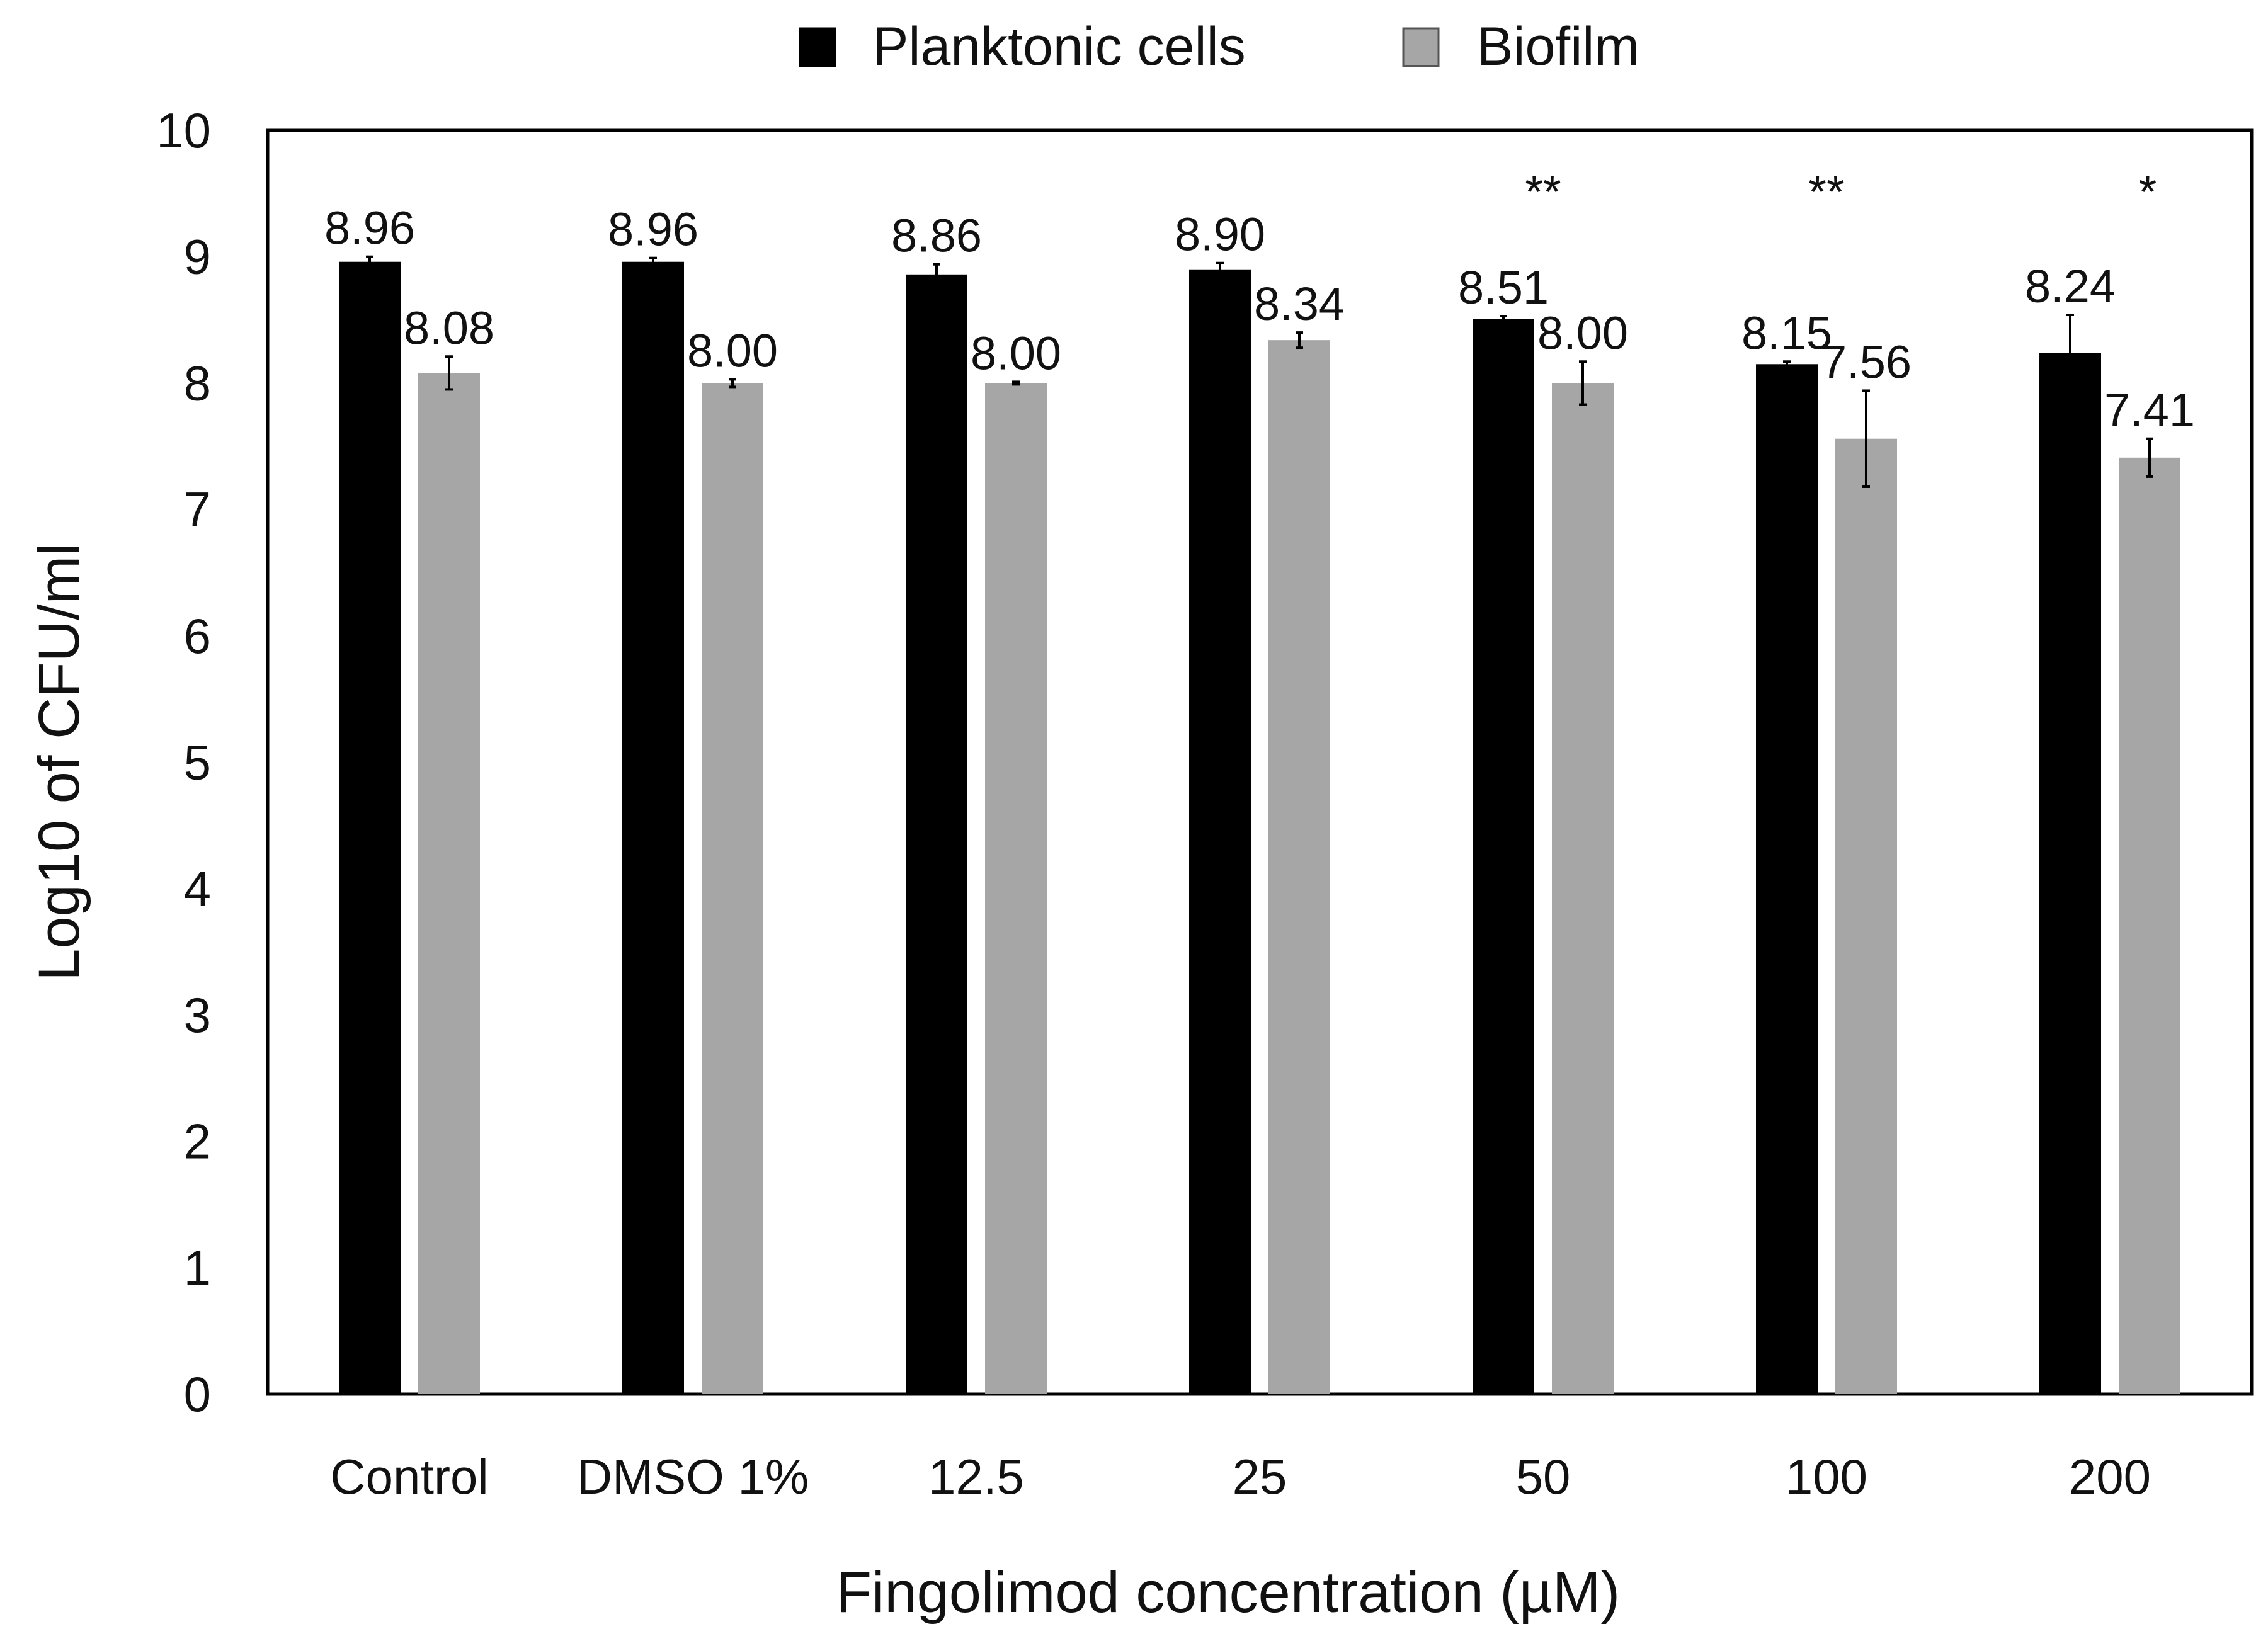 Image resolution: width=2268 pixels, height=1641 pixels. What do you see at coordinates (2110, 1476) in the screenshot?
I see `x-category-label: 200` at bounding box center [2110, 1476].